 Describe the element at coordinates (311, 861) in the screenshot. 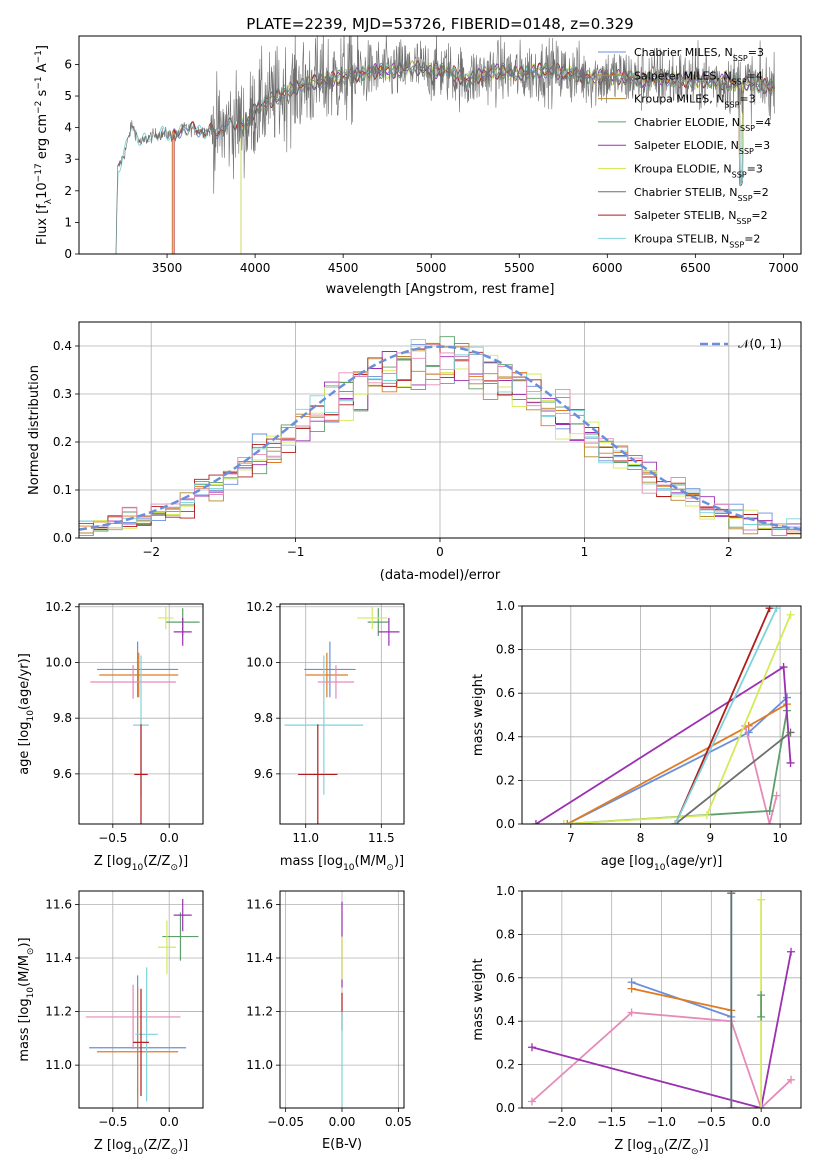

I see `x-axis-label-part: mass [log` at that location.